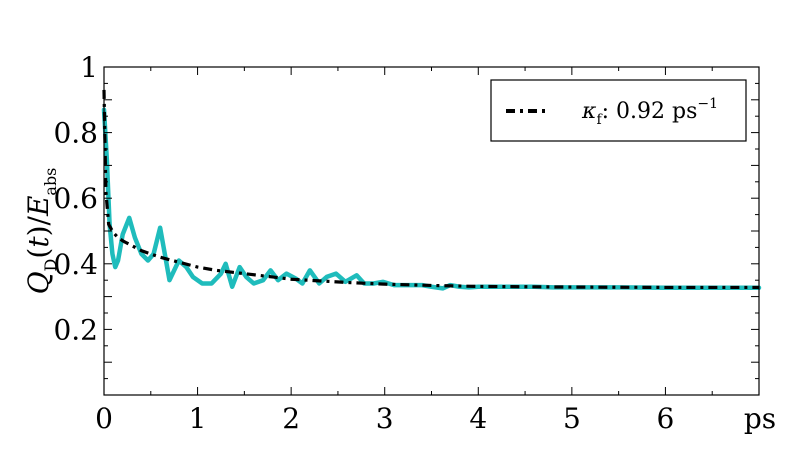 This screenshot has height=450, width=800. Describe the element at coordinates (385, 418) in the screenshot. I see `x-tick-label: 3` at that location.